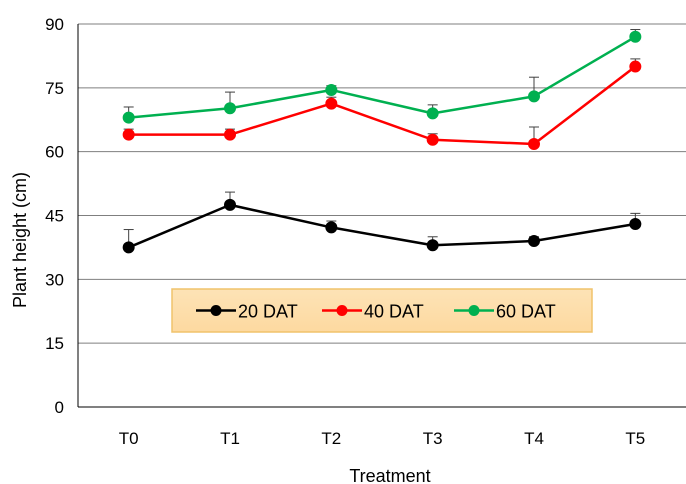 Image resolution: width=686 pixels, height=484 pixels. I want to click on y-tick-label-30: 30, so click(54, 279).